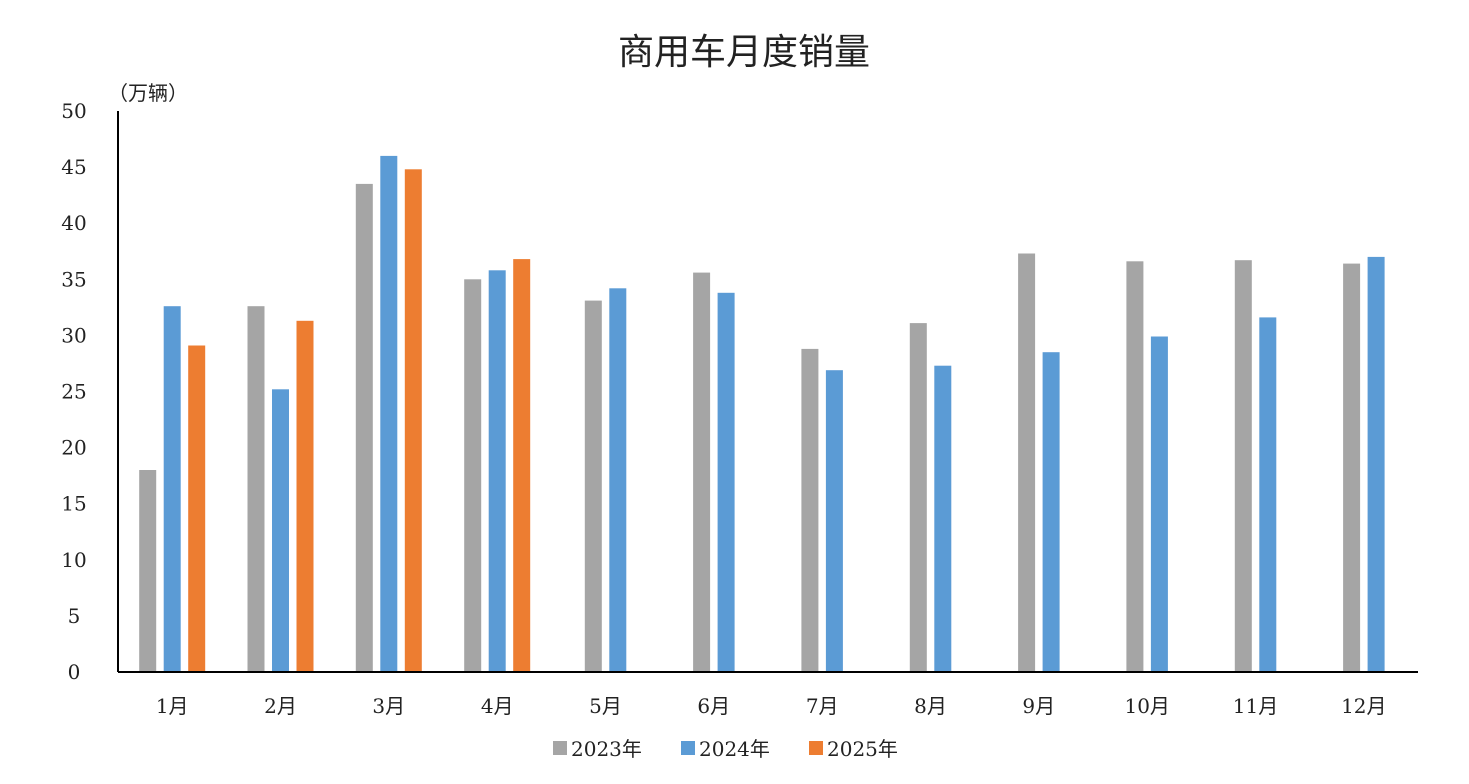 The width and height of the screenshot is (1469, 784). Describe the element at coordinates (73, 504) in the screenshot. I see `y-tick-label: 15` at that location.